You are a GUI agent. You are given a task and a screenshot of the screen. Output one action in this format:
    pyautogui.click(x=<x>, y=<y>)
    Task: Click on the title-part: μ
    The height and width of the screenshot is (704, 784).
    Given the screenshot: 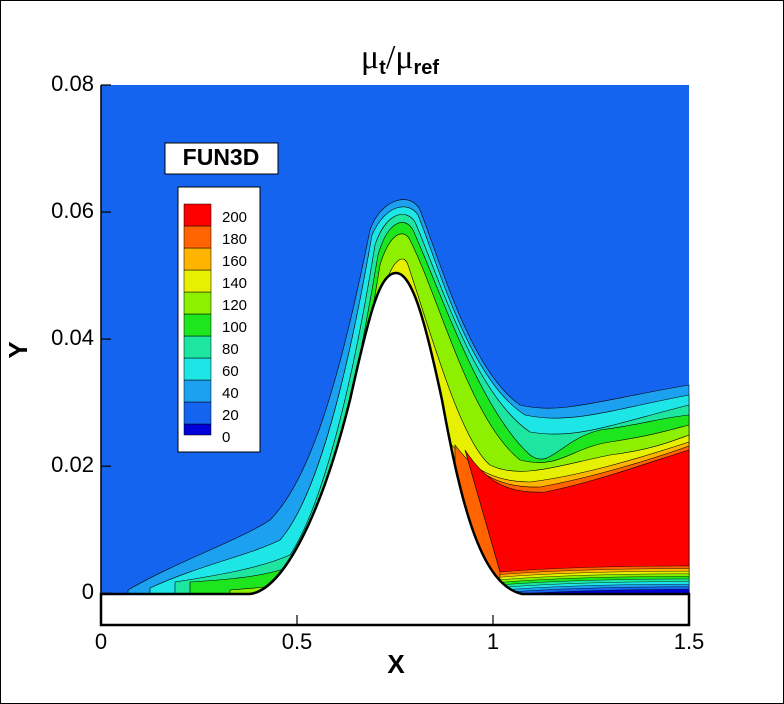 What is the action you would take?
    pyautogui.click(x=370, y=57)
    